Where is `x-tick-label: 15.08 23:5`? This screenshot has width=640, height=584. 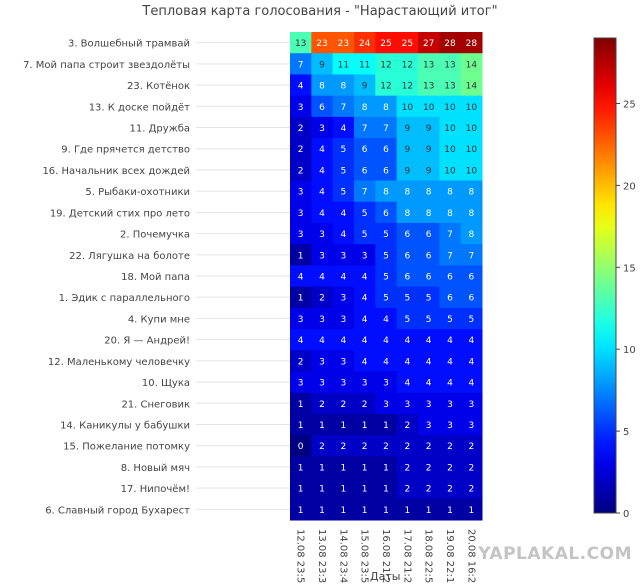
x-tick-label: 15.08 23:5 is located at coordinates (364, 556).